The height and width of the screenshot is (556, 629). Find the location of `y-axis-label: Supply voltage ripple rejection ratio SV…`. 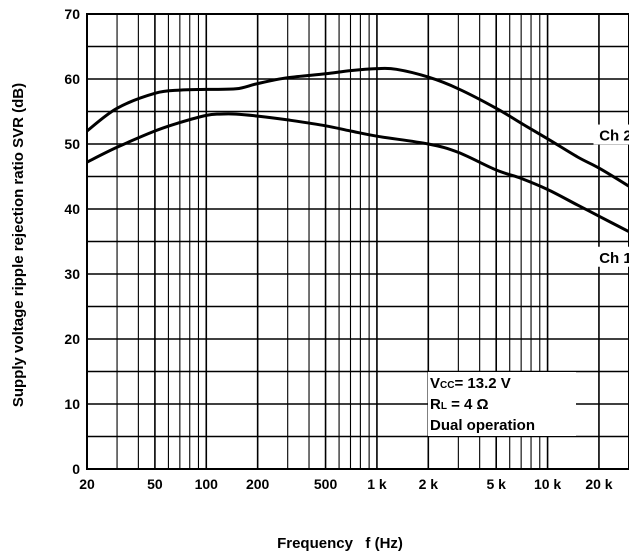

y-axis-label: Supply voltage ripple rejection ratio SV… is located at coordinates (18, 245).